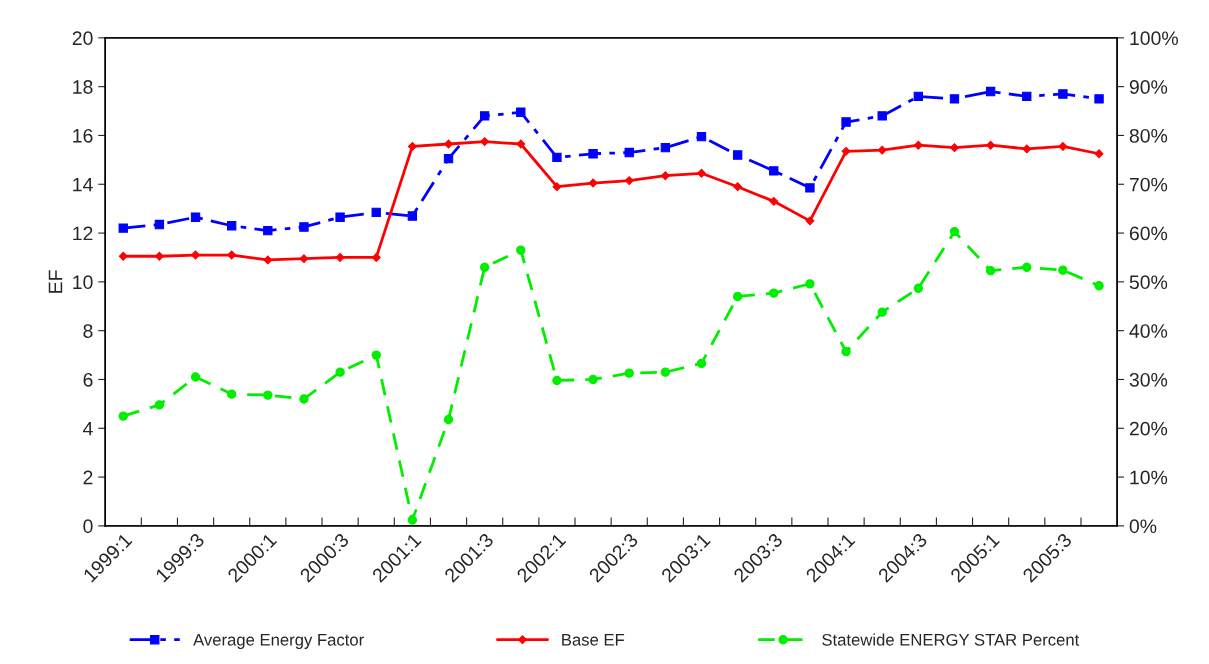  I want to click on y-tick-label: 14, so click(83, 184).